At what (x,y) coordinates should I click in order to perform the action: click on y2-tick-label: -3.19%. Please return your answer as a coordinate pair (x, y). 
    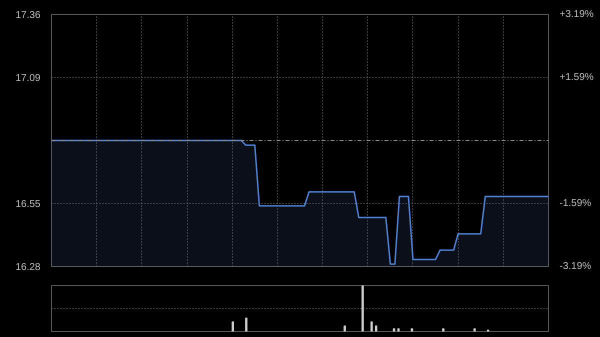
    Looking at the image, I should click on (576, 266).